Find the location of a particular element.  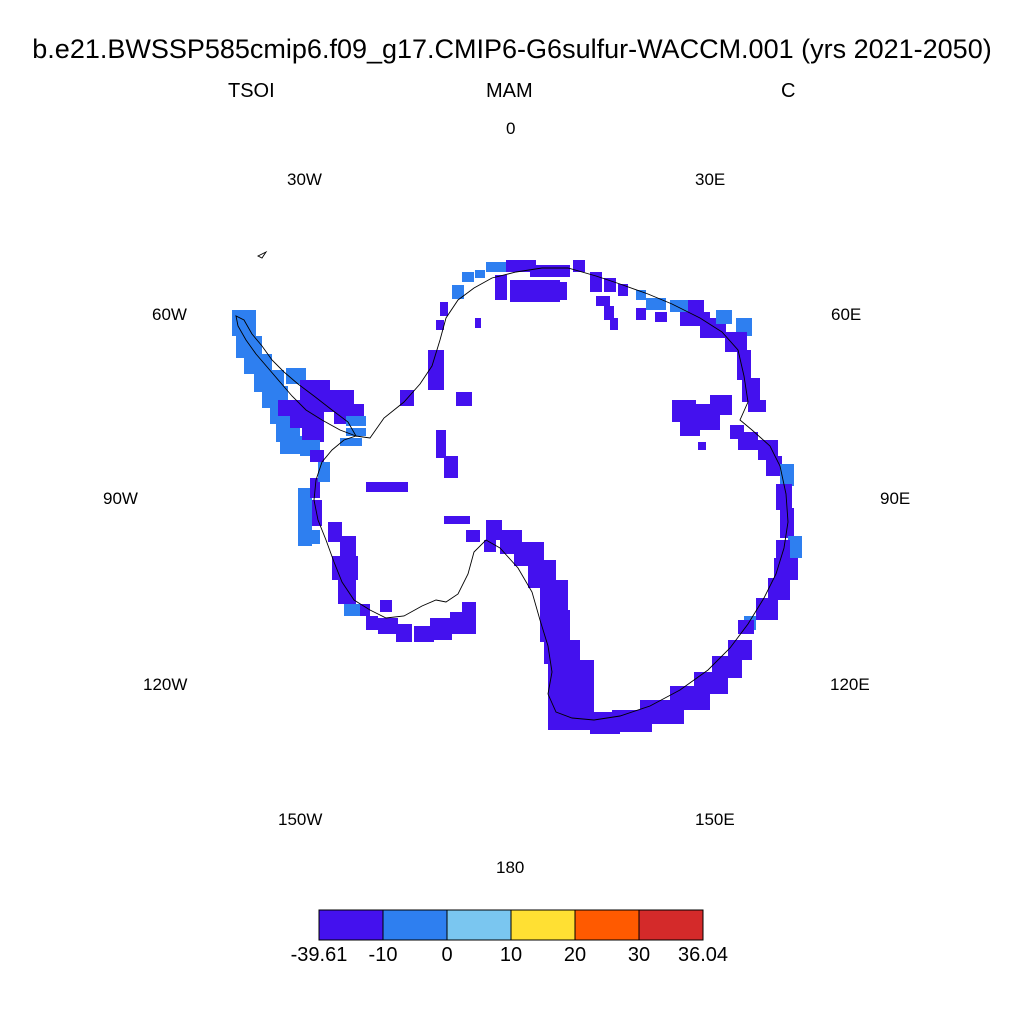

variable-label: TSOI is located at coordinates (251, 91).